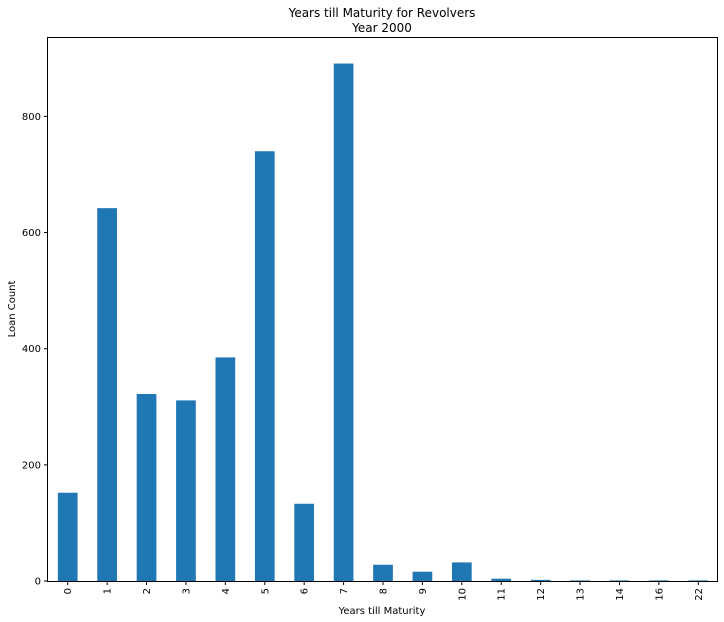 The height and width of the screenshot is (622, 724). Describe the element at coordinates (382, 13) in the screenshot. I see `chart-title: Years till Maturity for Revolvers` at that location.